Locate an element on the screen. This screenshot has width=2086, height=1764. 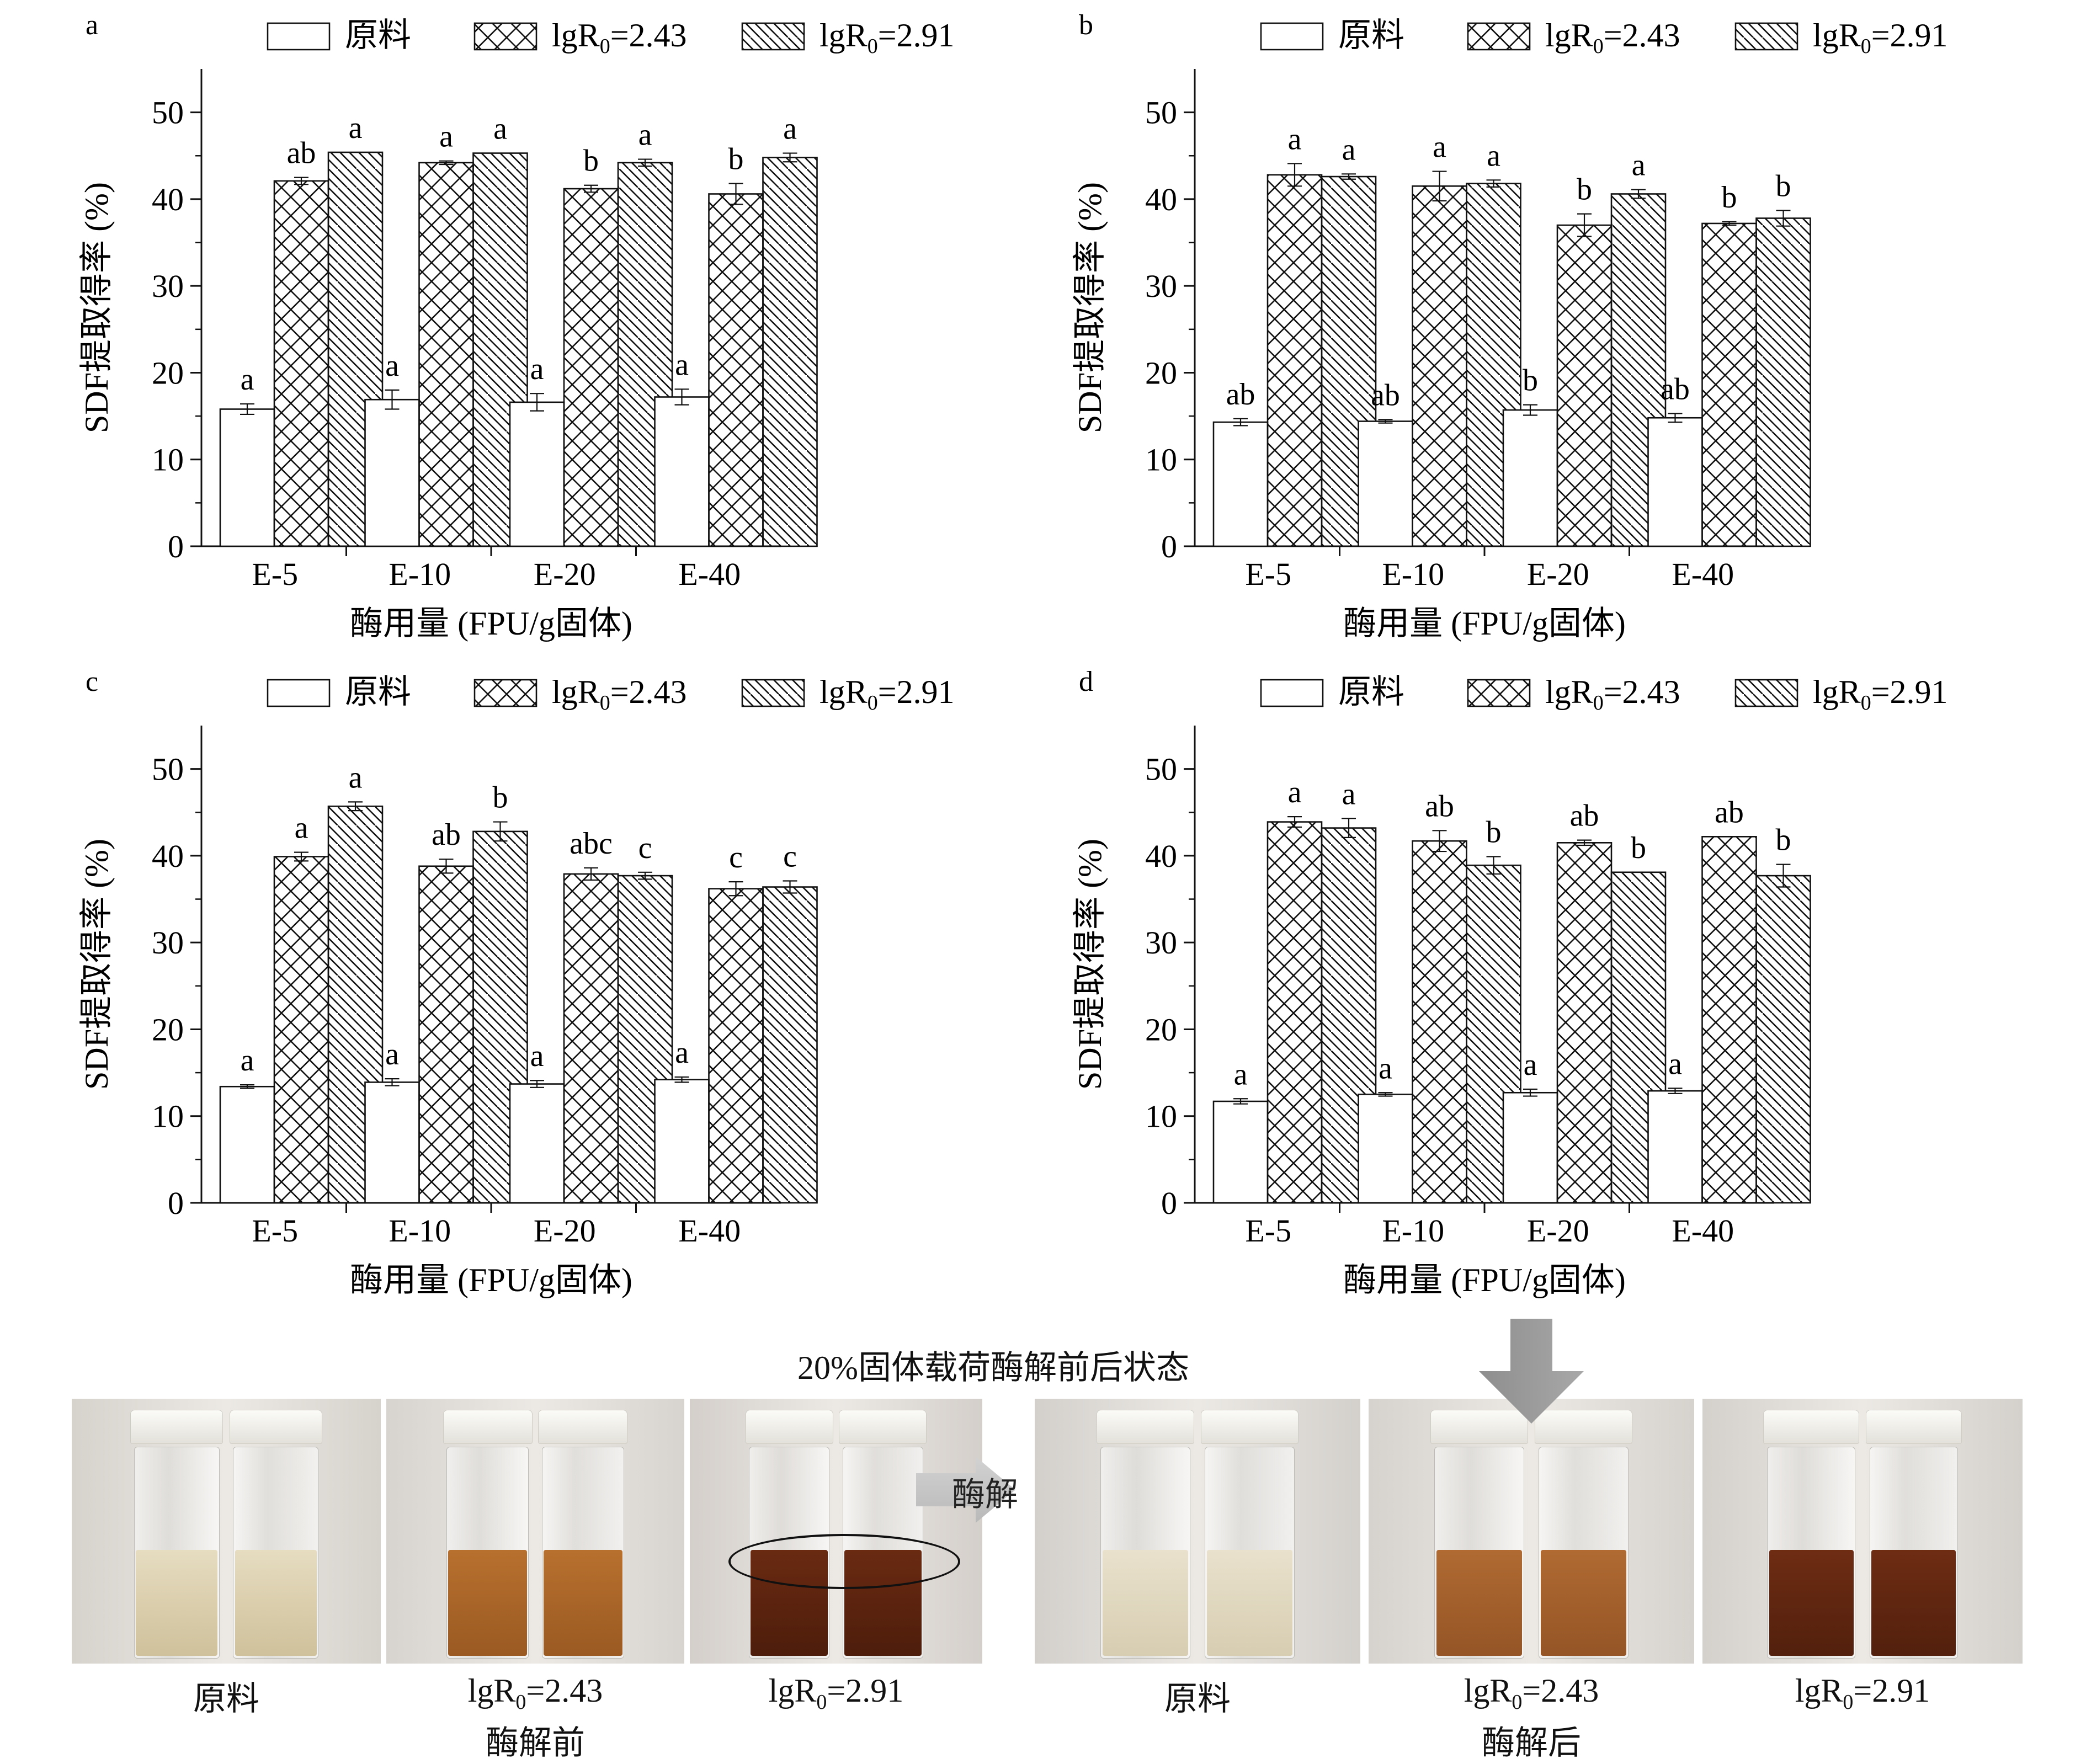
panel-letter: a is located at coordinates (92, 25).